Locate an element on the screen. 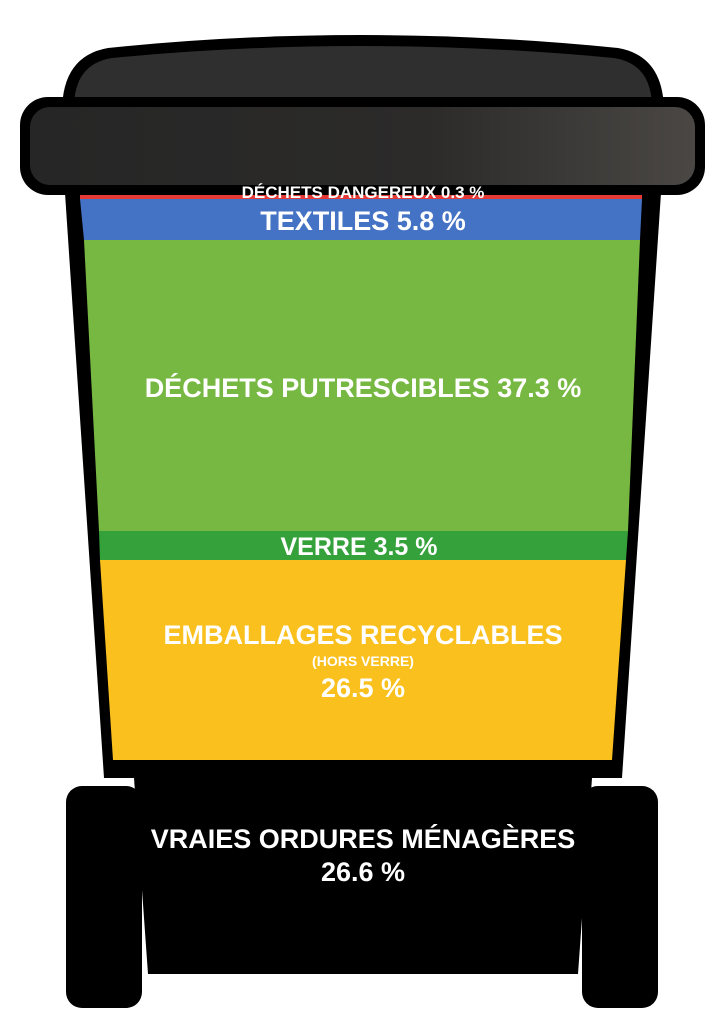  segment-textiles is located at coordinates (361, 219).